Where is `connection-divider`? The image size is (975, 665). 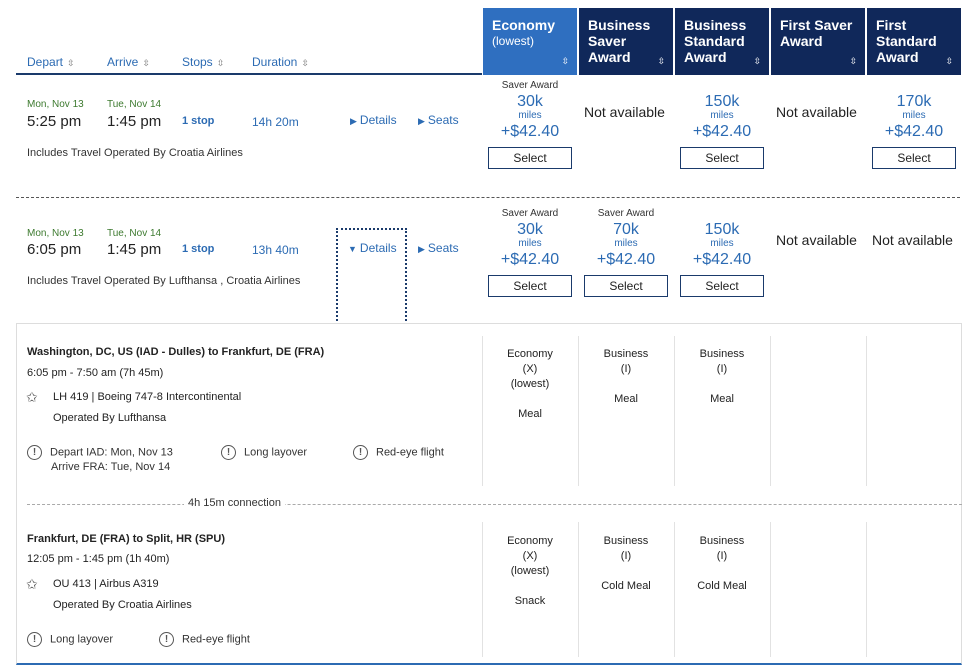 connection-divider is located at coordinates (494, 504).